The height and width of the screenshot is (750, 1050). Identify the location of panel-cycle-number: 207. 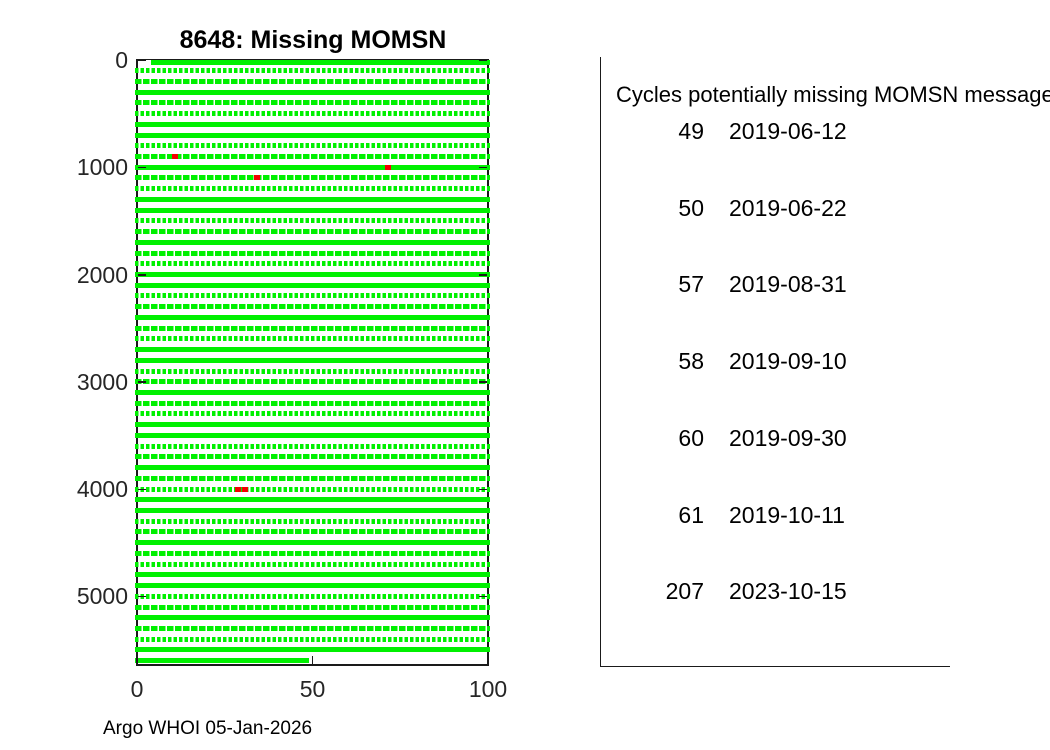
(684, 591).